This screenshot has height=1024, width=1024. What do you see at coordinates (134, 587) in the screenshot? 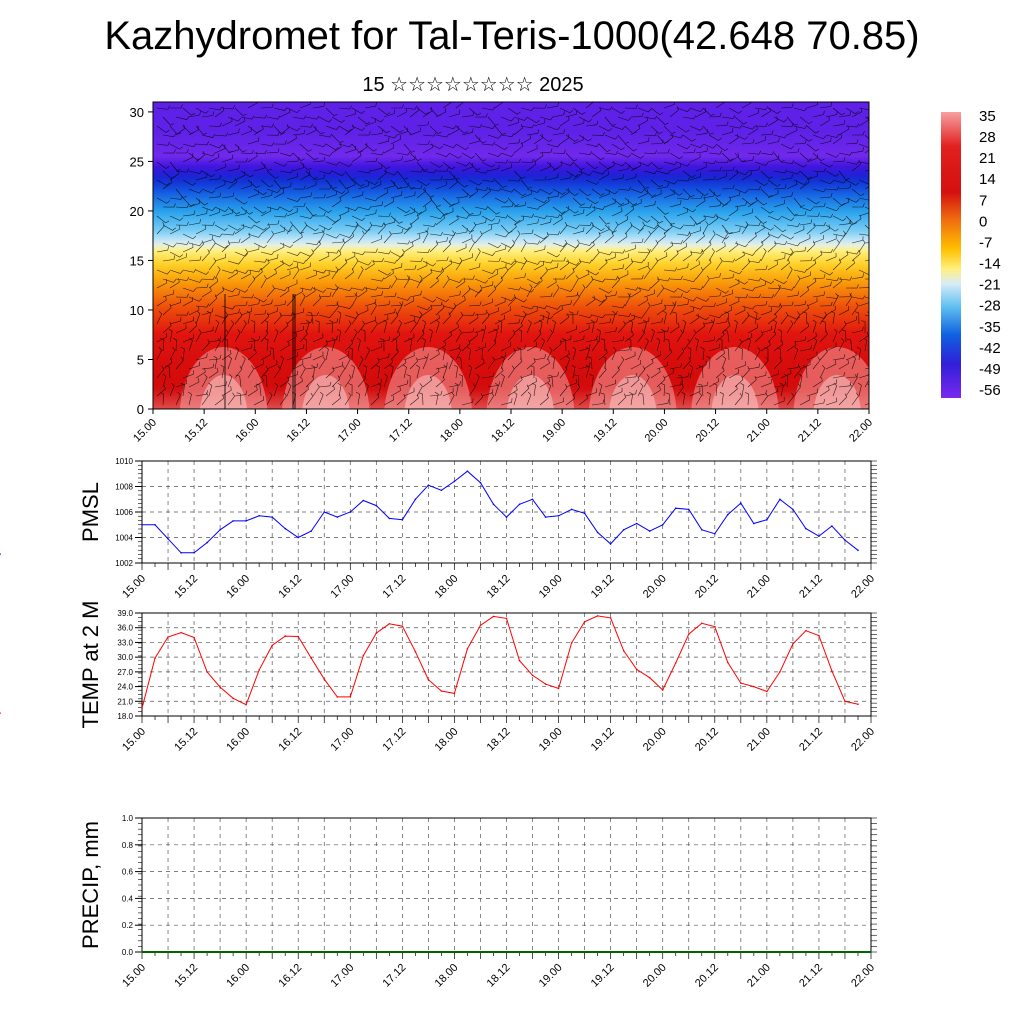
I see `xtick-label: 15.00` at bounding box center [134, 587].